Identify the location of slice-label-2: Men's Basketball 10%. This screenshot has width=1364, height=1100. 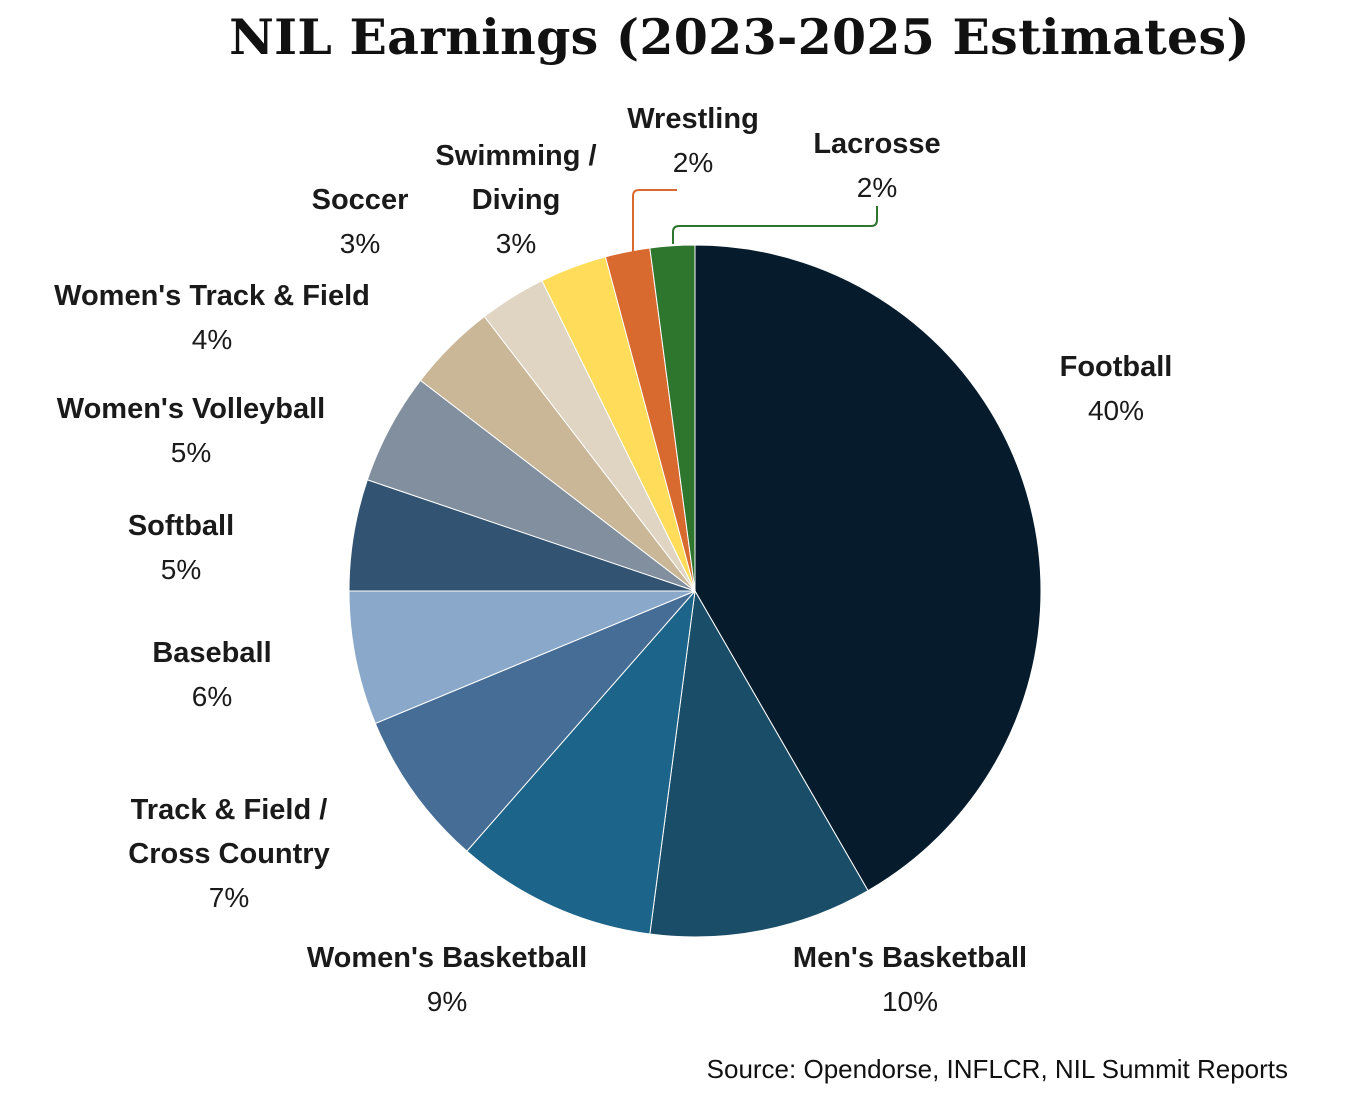
(910, 979).